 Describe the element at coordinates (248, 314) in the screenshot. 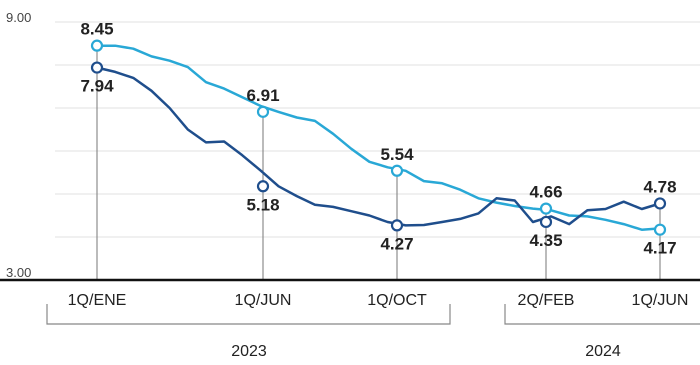

I see `year-bracket-2023` at that location.